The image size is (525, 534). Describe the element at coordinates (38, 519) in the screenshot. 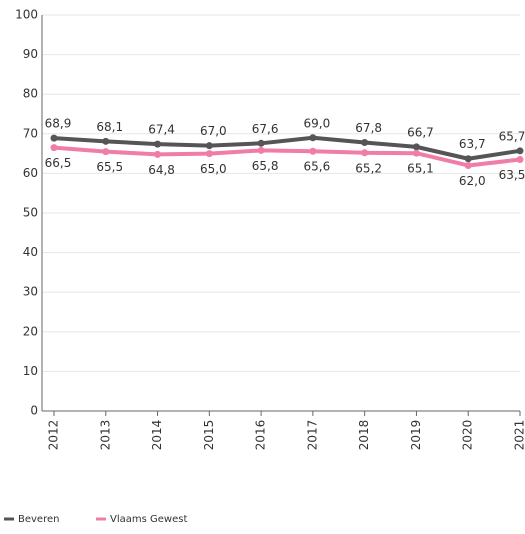

I see `legend-label: Beveren` at that location.